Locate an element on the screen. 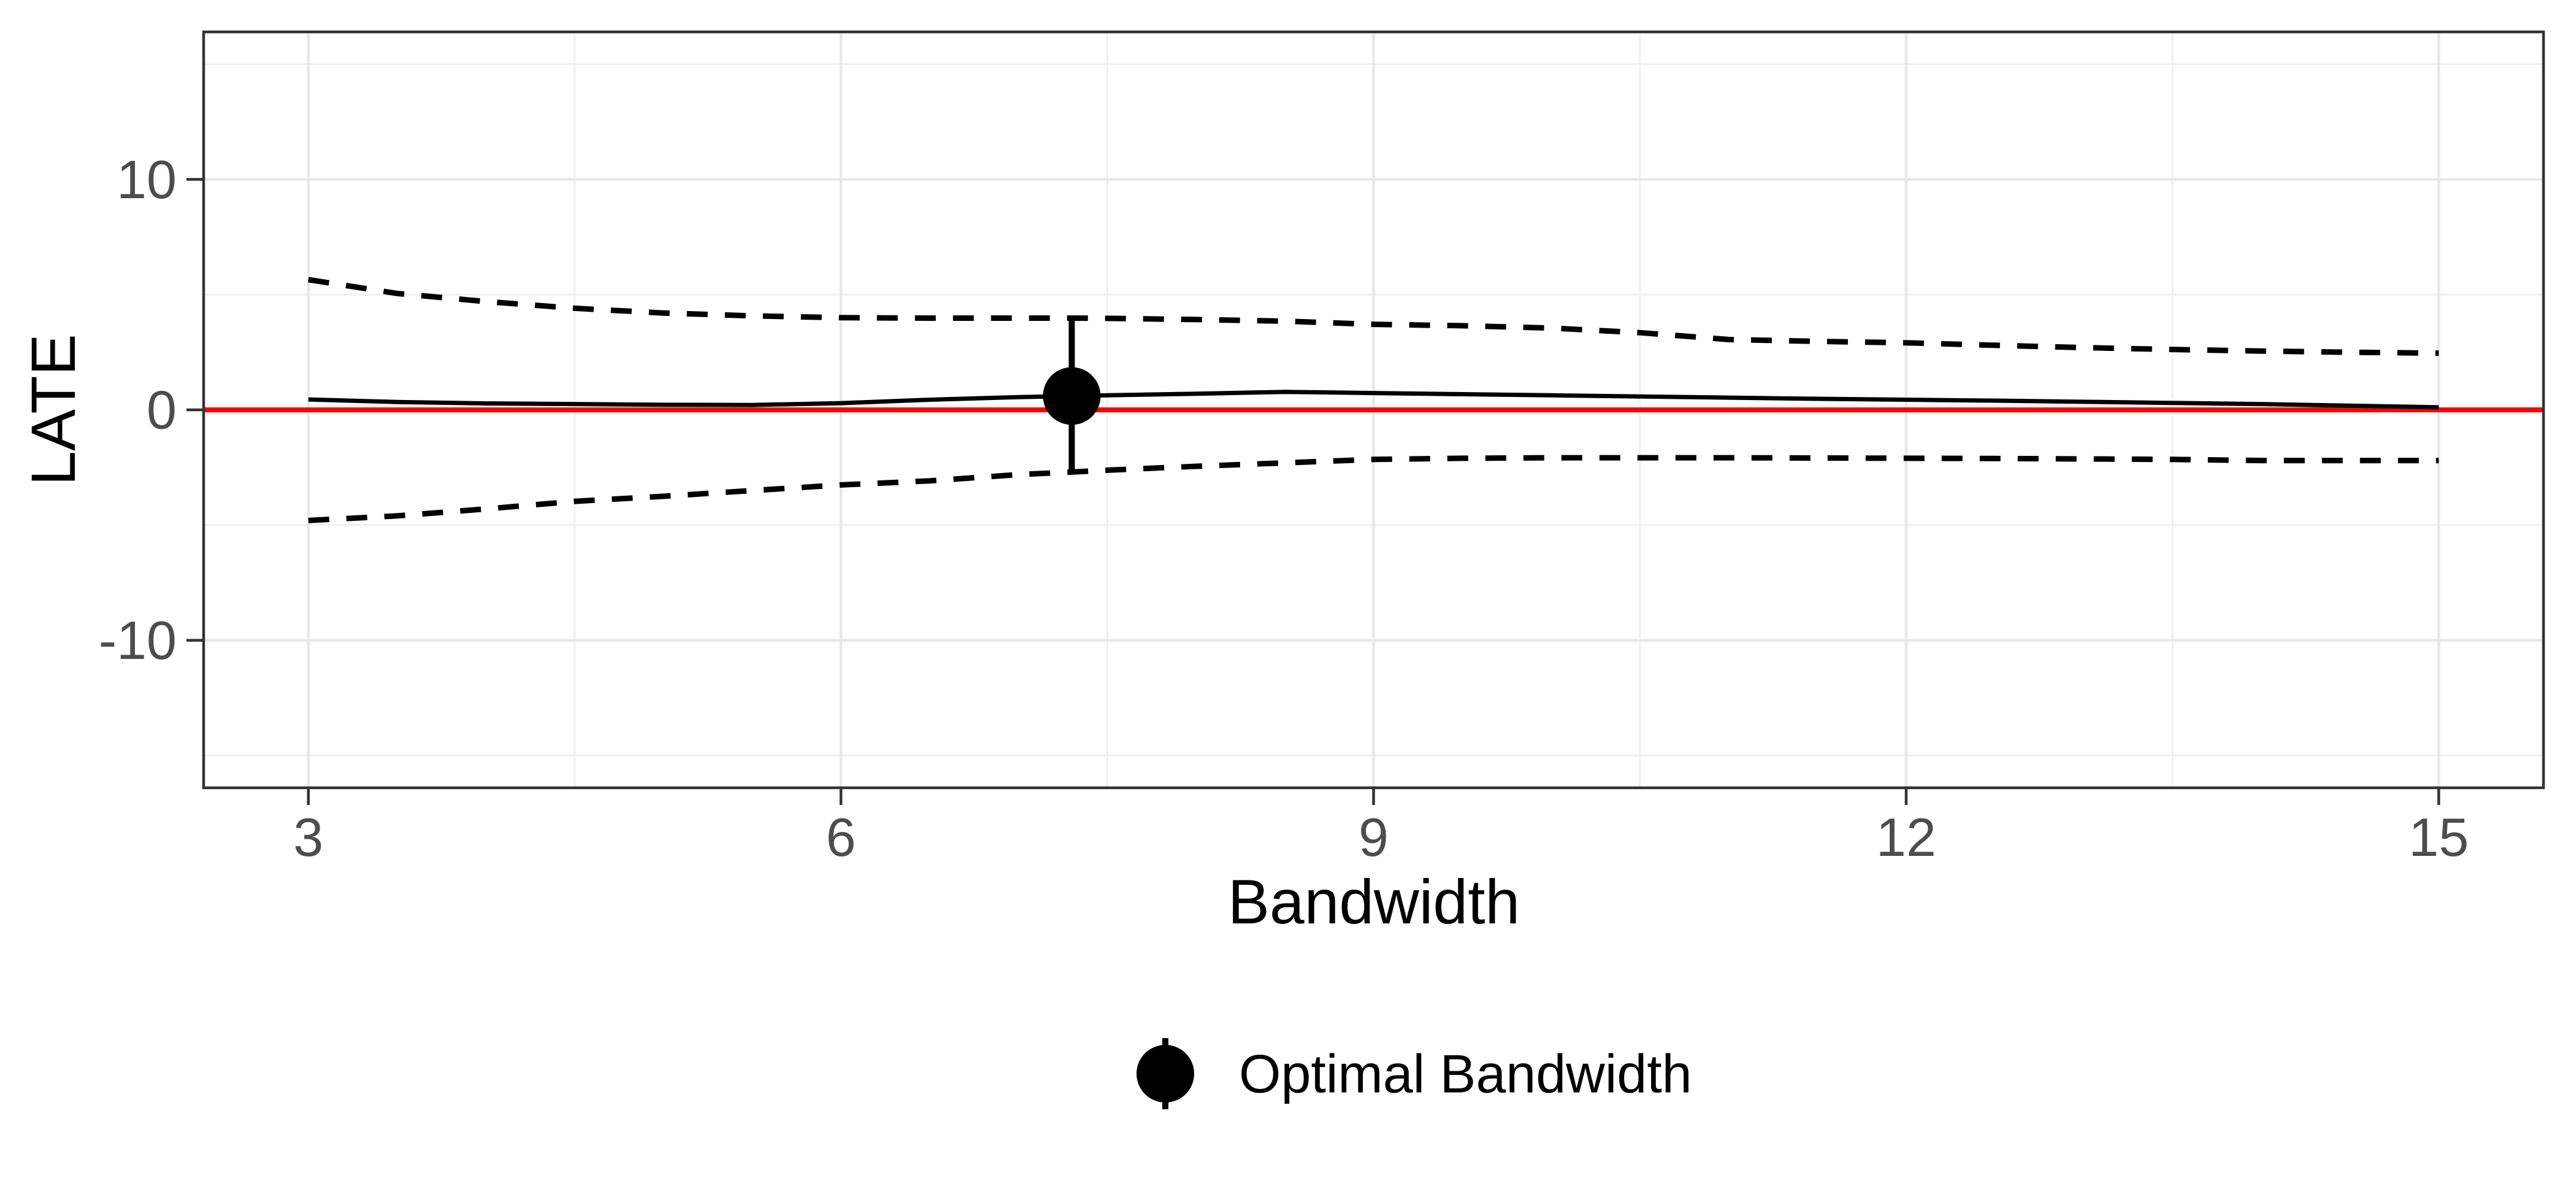 The width and height of the screenshot is (2576, 1178). legend-label: Optimal Bandwidth is located at coordinates (1465, 1074).